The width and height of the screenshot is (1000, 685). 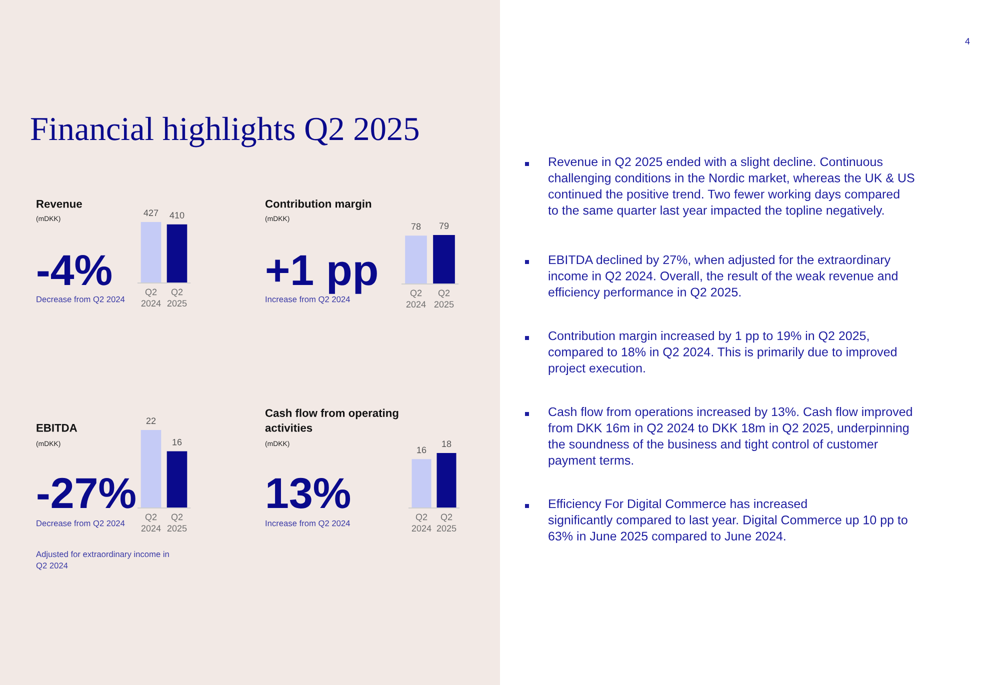 I want to click on chart-title: EBITDA, so click(x=57, y=428).